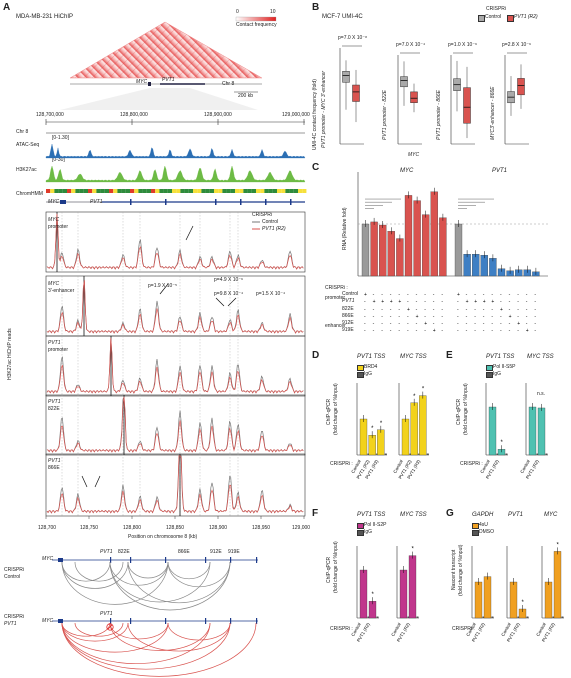  I want to click on c-row-866e: 866E, so click(348, 316).